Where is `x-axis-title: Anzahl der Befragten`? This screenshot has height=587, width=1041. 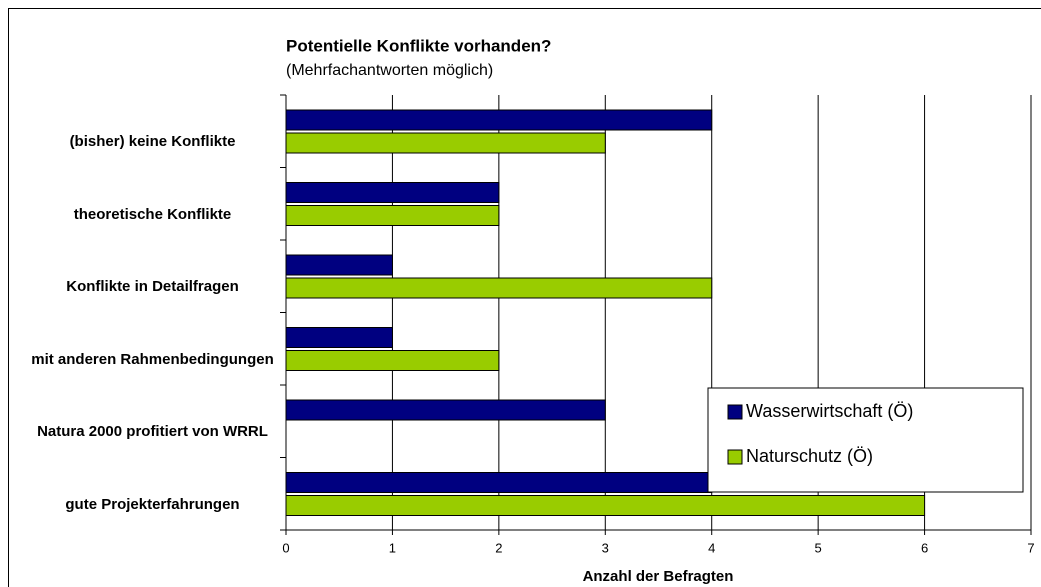 x-axis-title: Anzahl der Befragten is located at coordinates (658, 576).